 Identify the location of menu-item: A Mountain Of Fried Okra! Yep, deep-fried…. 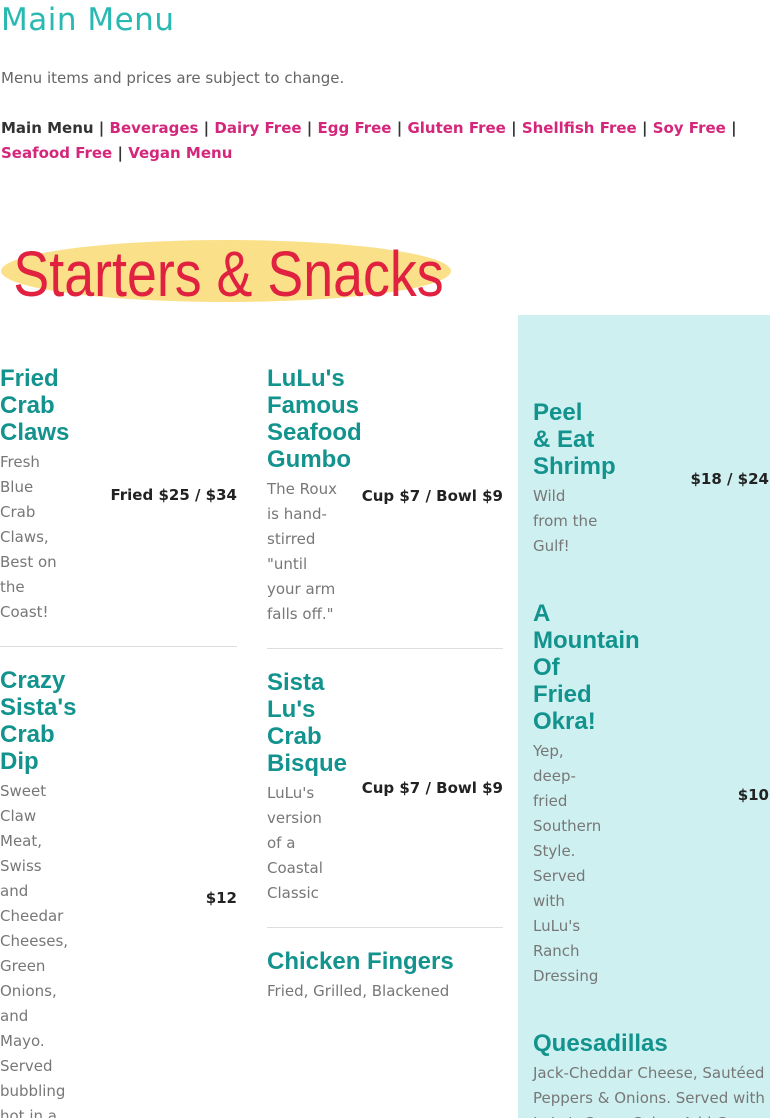
(651, 795).